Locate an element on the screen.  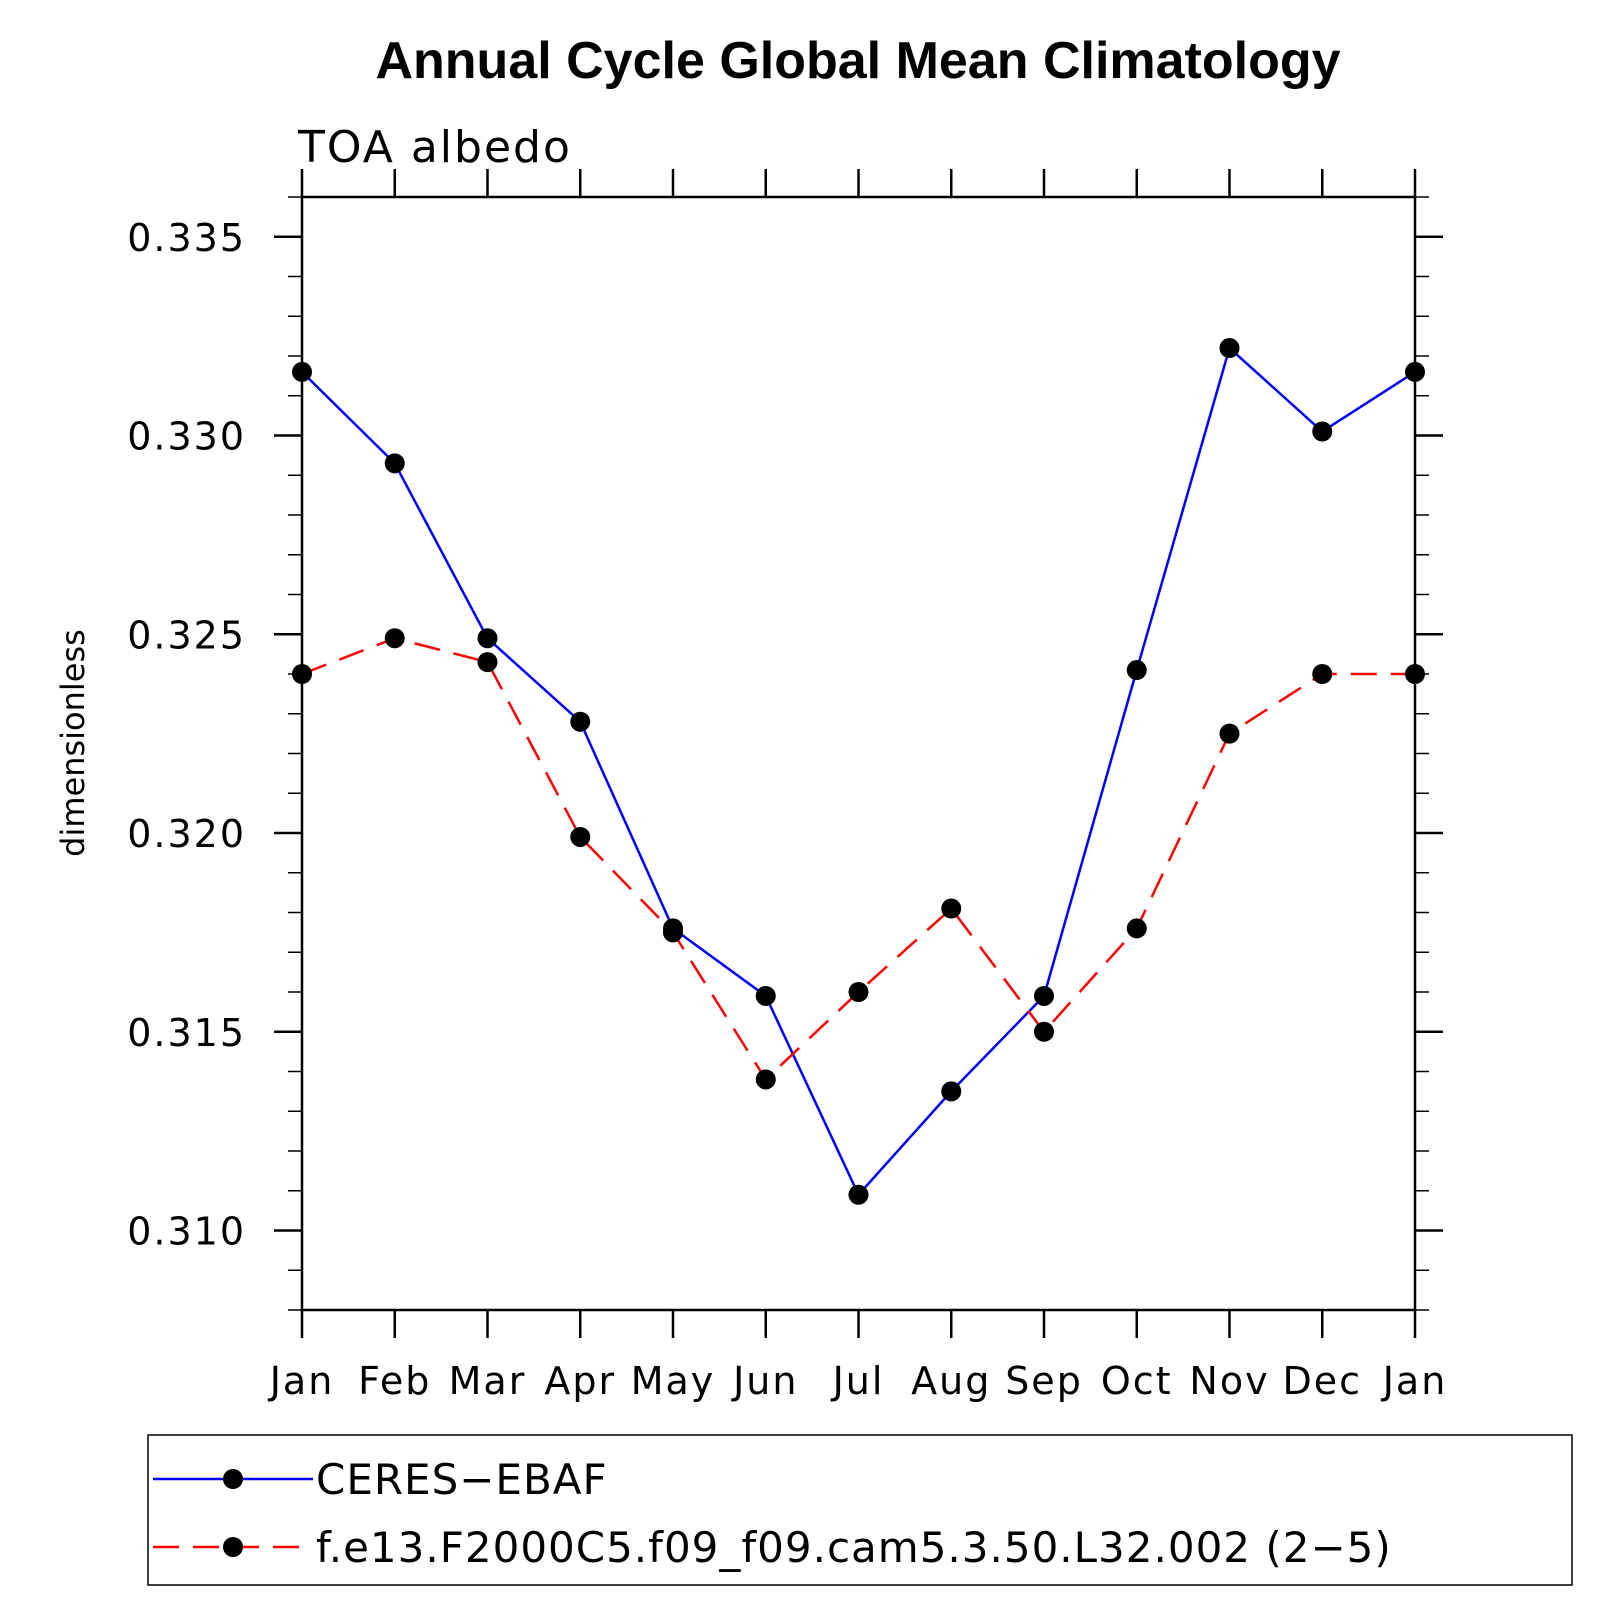
x-tick-label: Dec is located at coordinates (1322, 1381).